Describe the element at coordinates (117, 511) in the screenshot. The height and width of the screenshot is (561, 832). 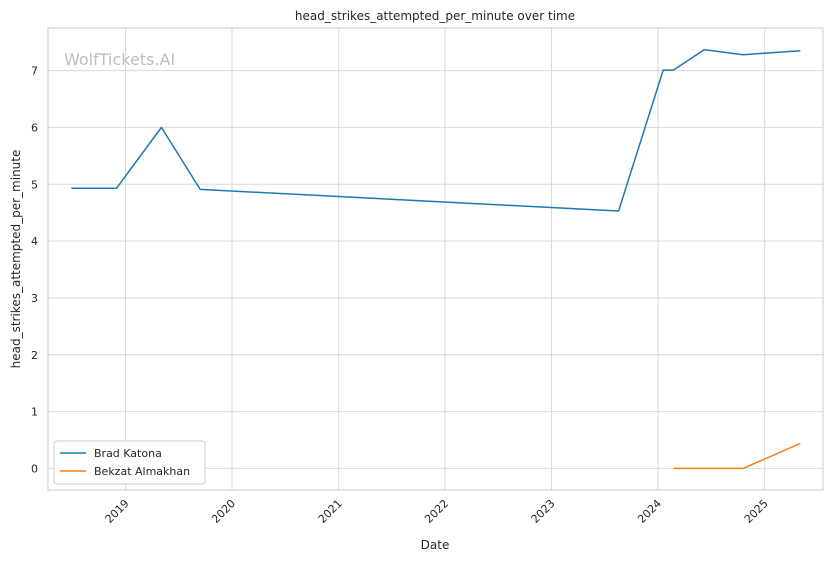
I see `x-tick-label: 2019` at that location.